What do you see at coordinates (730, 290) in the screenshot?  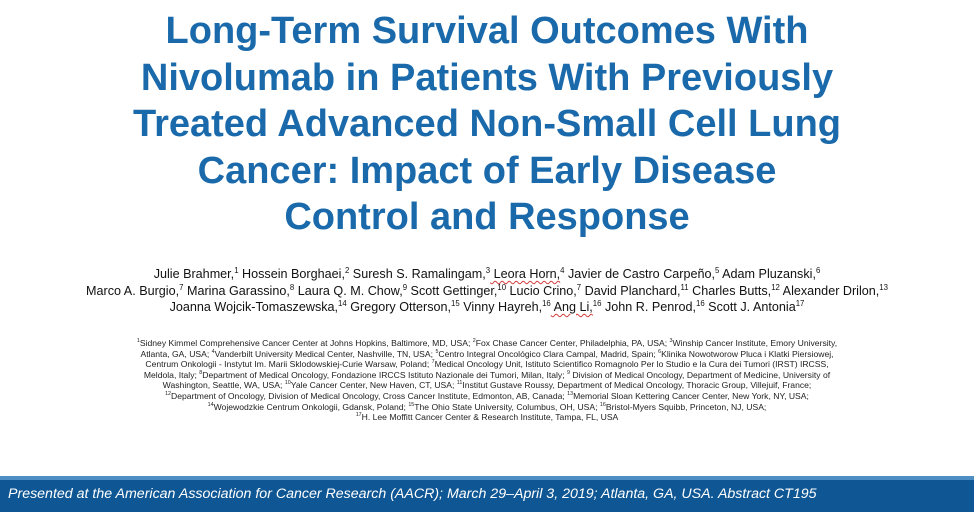 I see `author-name: Charles Butts,` at bounding box center [730, 290].